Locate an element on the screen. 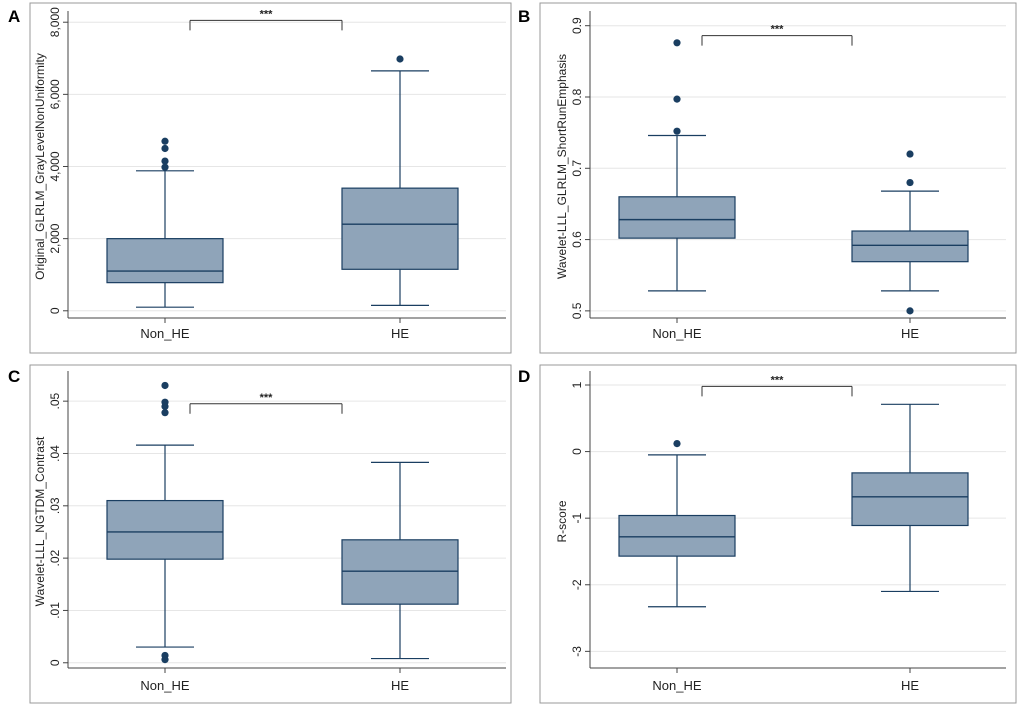 The width and height of the screenshot is (1021, 708). y-tick-label: .02 is located at coordinates (55, 557).